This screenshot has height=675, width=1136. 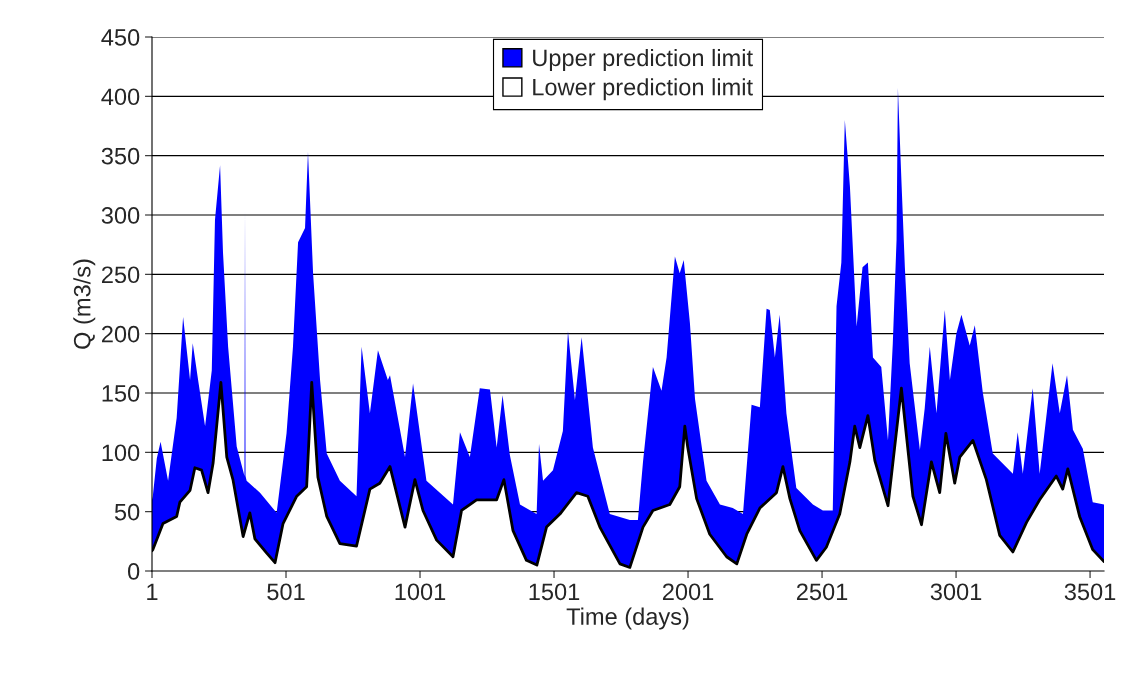 I want to click on y-tick-label: 200, so click(x=120, y=334).